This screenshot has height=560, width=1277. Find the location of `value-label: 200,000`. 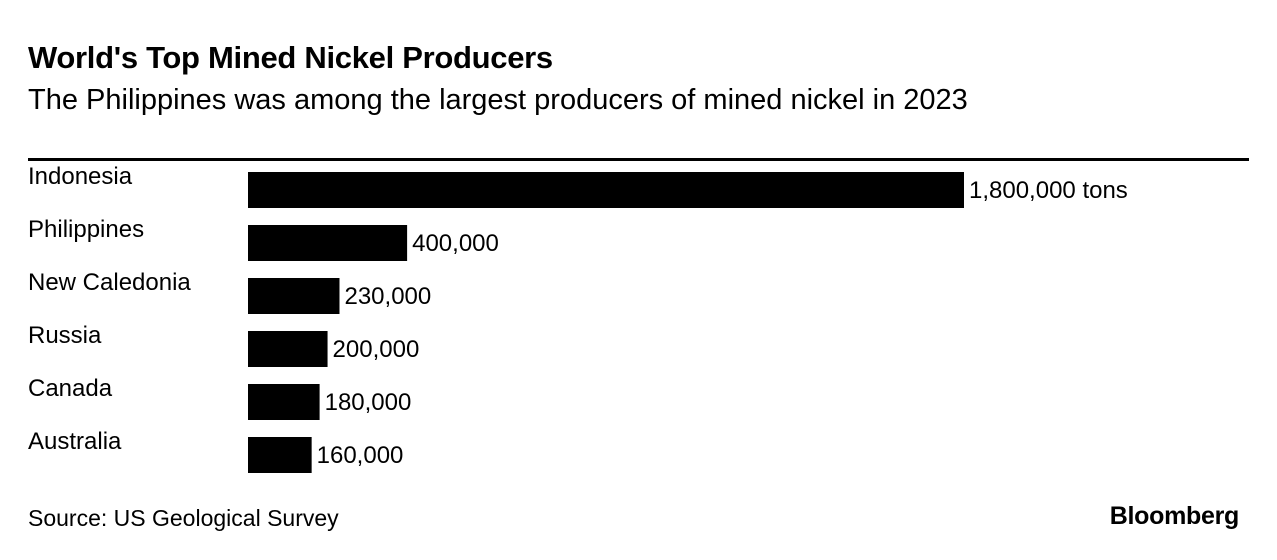

value-label: 200,000 is located at coordinates (376, 349).